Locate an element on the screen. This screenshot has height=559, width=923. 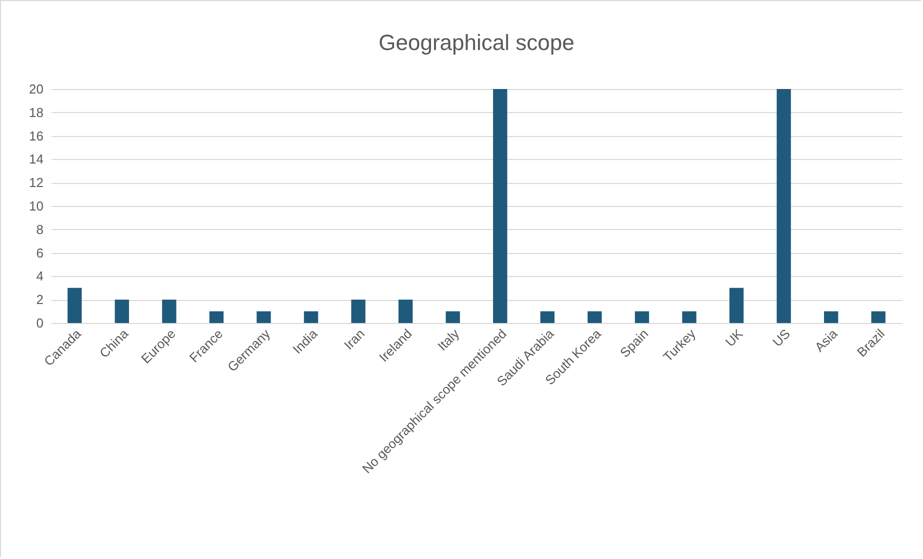
y-tick-label: 0 is located at coordinates (40, 323).